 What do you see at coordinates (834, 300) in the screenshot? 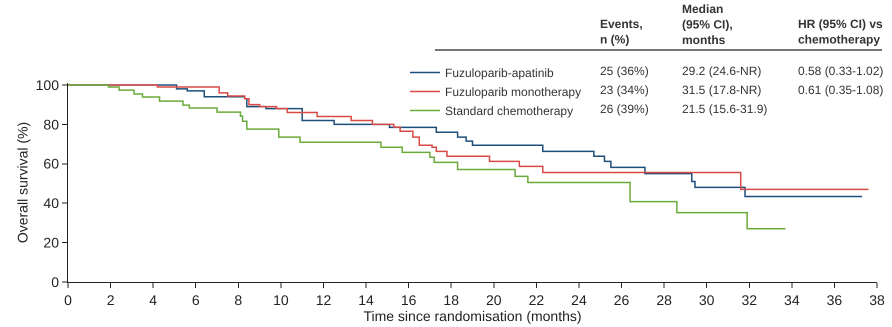
I see `x-tick-label: 36` at bounding box center [834, 300].